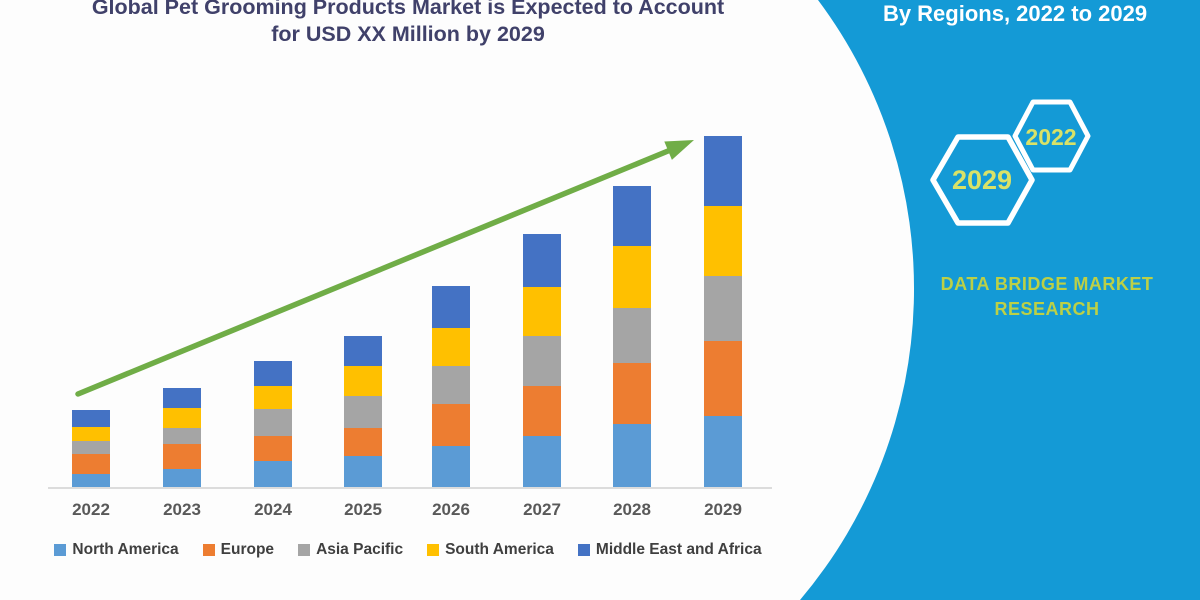  Describe the element at coordinates (1047, 309) in the screenshot. I see `brand-line2: RESEARCH` at that location.